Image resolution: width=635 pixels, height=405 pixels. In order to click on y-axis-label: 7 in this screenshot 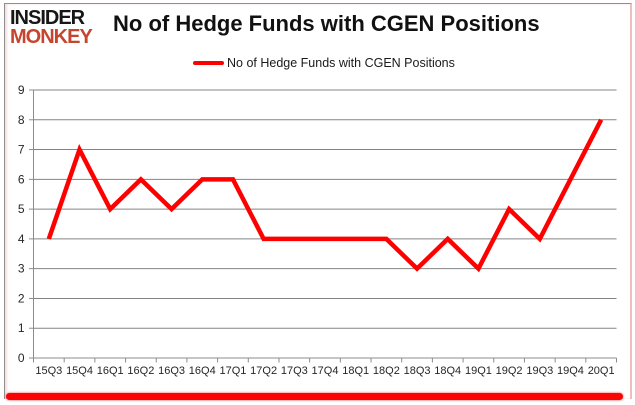, I will do `click(21, 150)`.